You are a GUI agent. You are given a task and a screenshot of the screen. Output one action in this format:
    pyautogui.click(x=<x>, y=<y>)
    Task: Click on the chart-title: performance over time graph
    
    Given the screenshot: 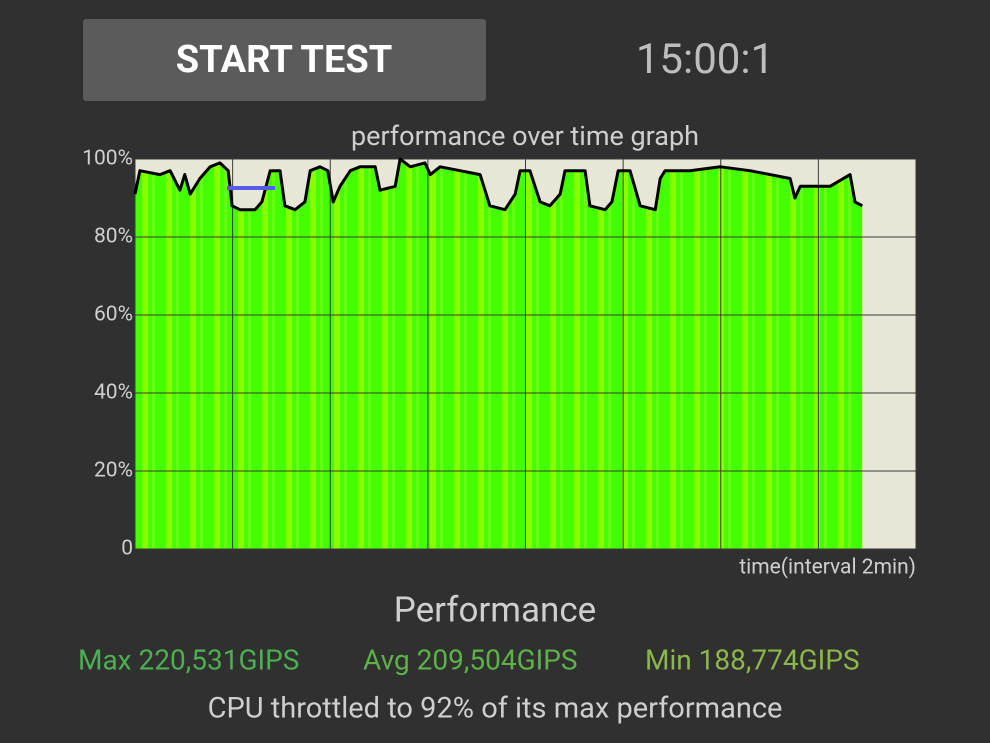 What is the action you would take?
    pyautogui.click(x=525, y=136)
    